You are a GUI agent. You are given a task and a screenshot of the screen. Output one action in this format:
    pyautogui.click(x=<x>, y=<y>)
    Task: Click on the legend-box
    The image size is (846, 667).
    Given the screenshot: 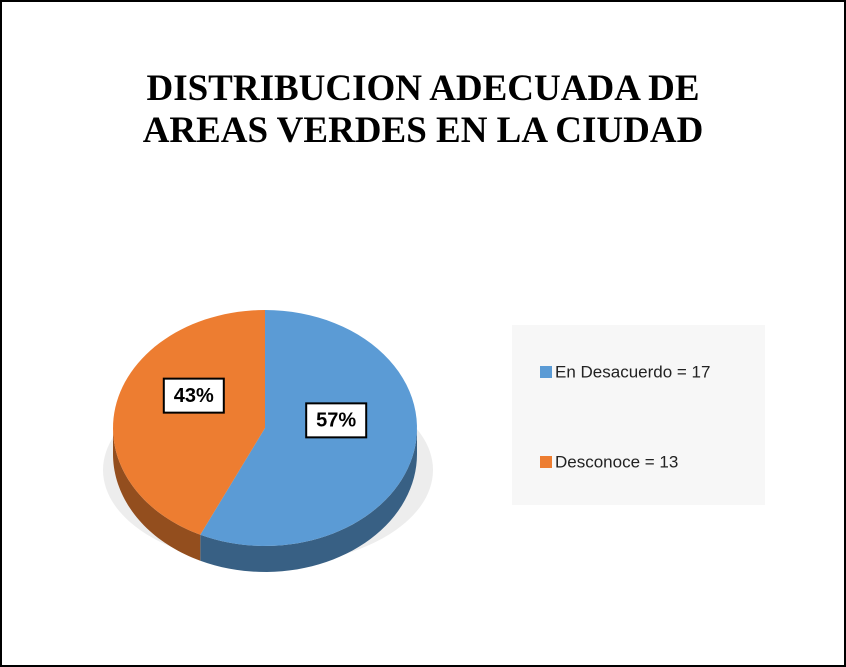 What is the action you would take?
    pyautogui.click(x=638, y=415)
    